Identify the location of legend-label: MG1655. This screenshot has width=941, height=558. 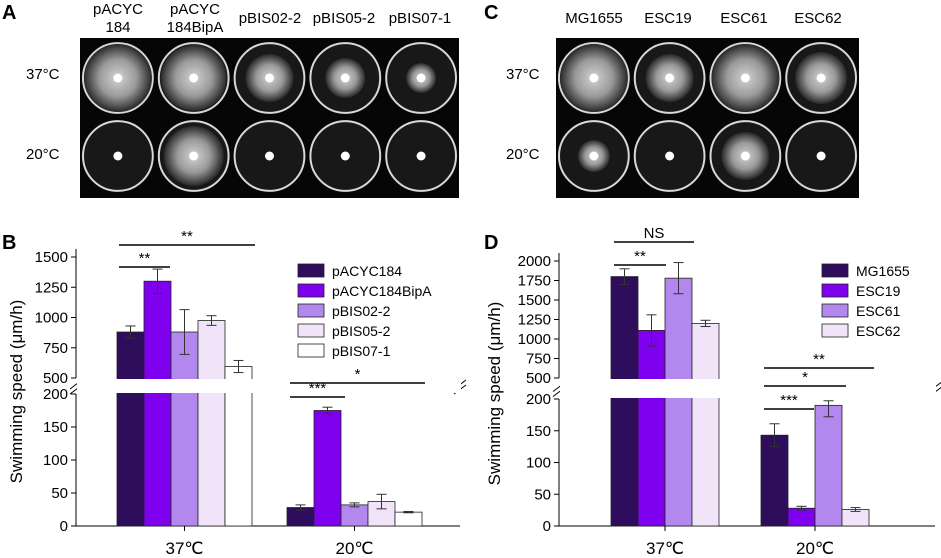
(883, 271).